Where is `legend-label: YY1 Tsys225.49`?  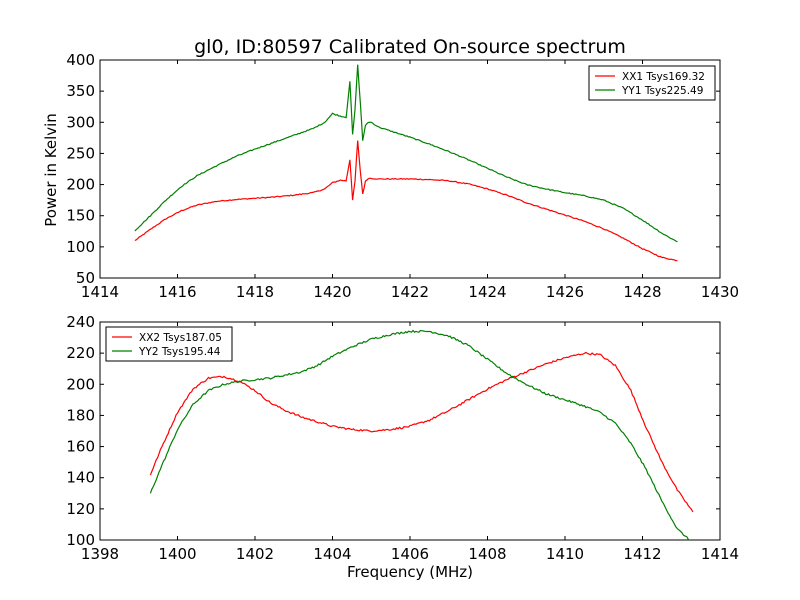 legend-label: YY1 Tsys225.49 is located at coordinates (662, 91).